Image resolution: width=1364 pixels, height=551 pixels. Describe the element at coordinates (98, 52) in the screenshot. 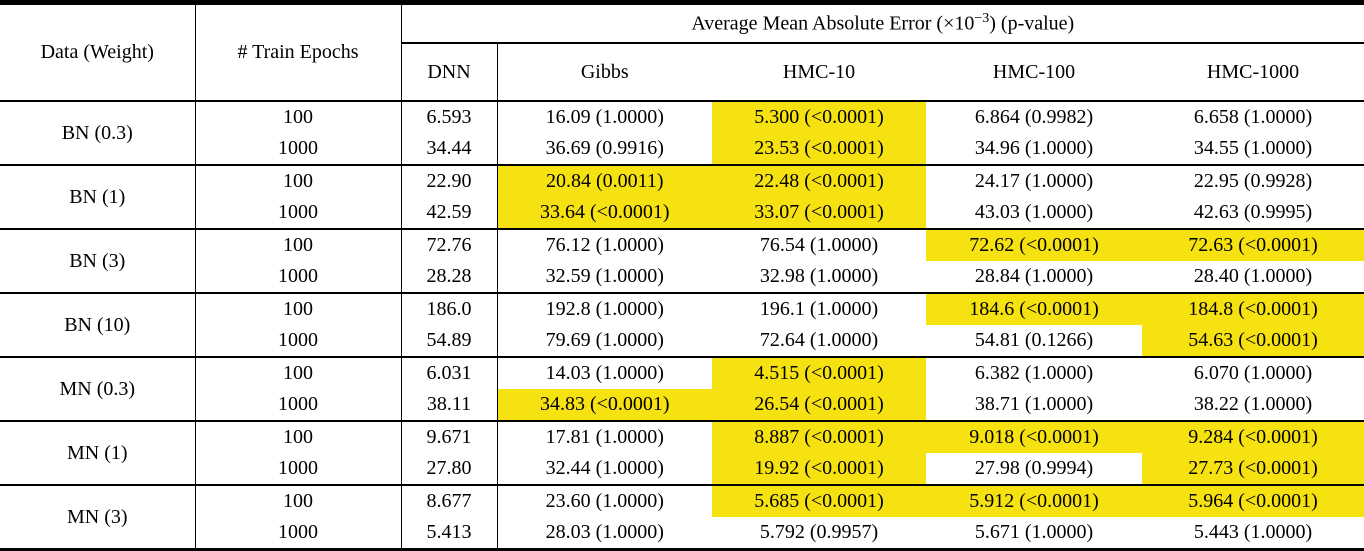

I see `header-data-weight: Data (Weight)` at that location.